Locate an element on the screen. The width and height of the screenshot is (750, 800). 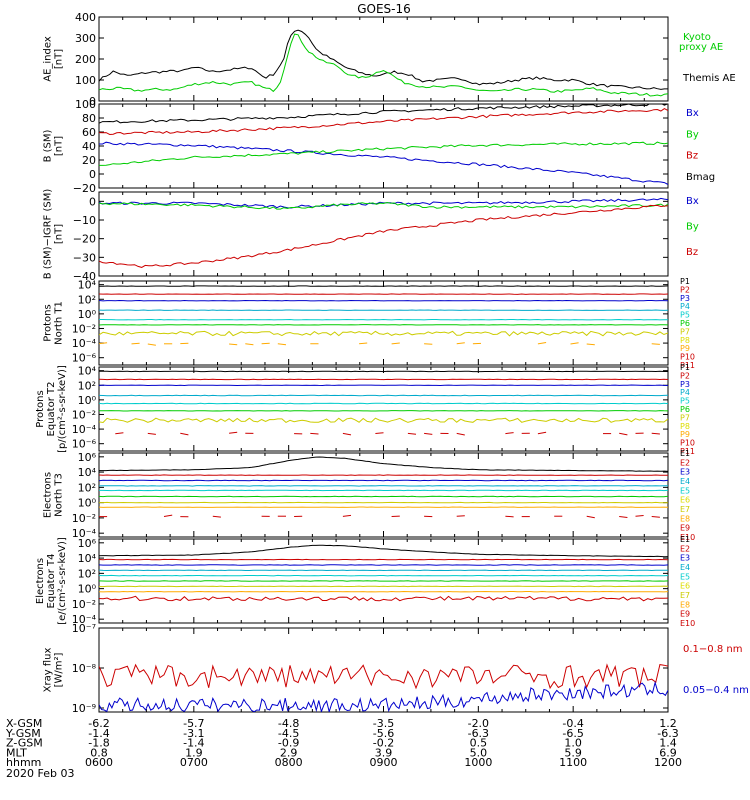
series-e7 is located at coordinates (383, 586).